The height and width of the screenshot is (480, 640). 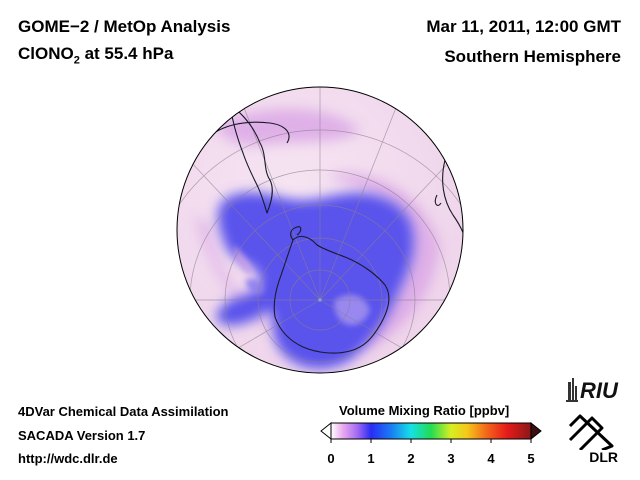 What do you see at coordinates (536, 431) in the screenshot?
I see `colorbar-high-arrow` at bounding box center [536, 431].